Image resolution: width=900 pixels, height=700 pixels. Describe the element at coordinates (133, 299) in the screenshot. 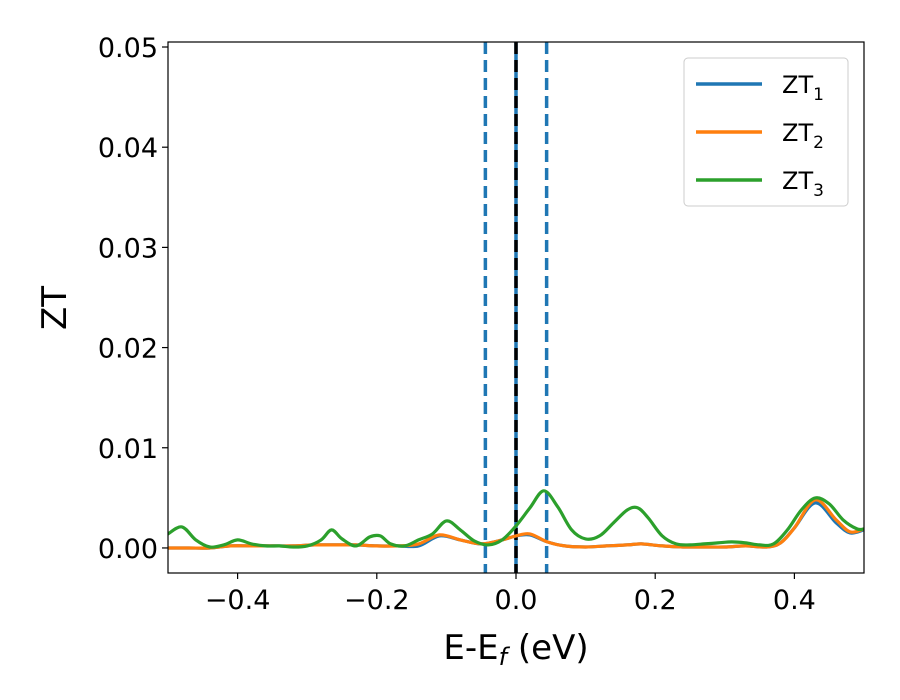

I see `y-axis: 0.00 0.01 0.02 0.03 0.04 0.05` at that location.